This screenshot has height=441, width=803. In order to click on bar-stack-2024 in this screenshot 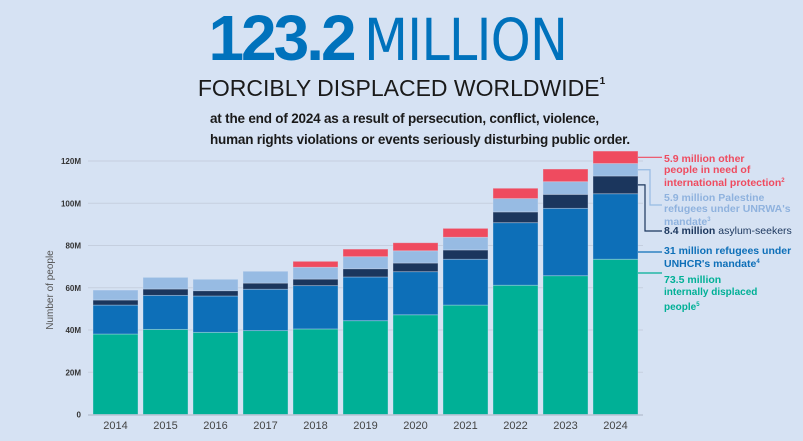, I will do `click(615, 282)`.